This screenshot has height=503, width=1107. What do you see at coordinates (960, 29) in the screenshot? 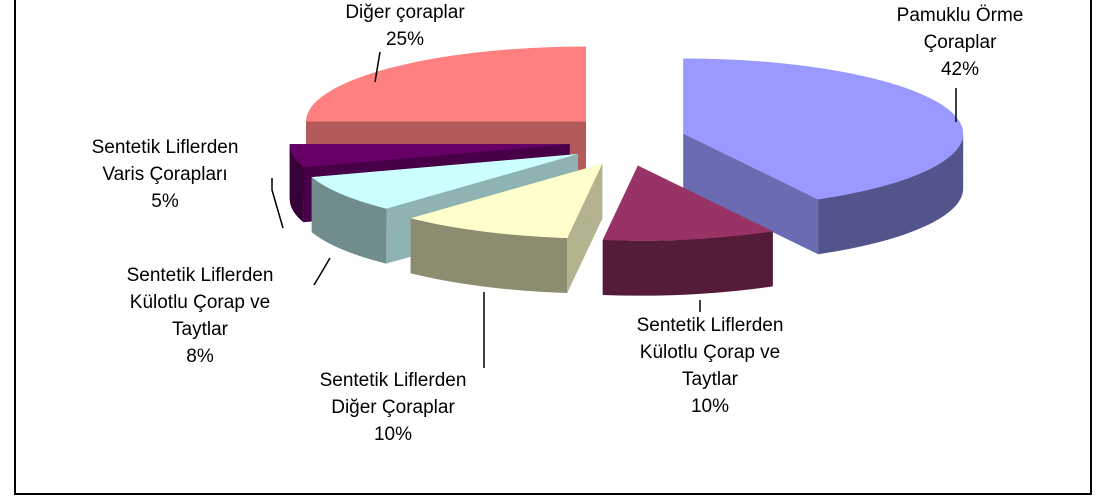
I see `category-label: Pamuklu Örme Çoraplar` at bounding box center [960, 29].